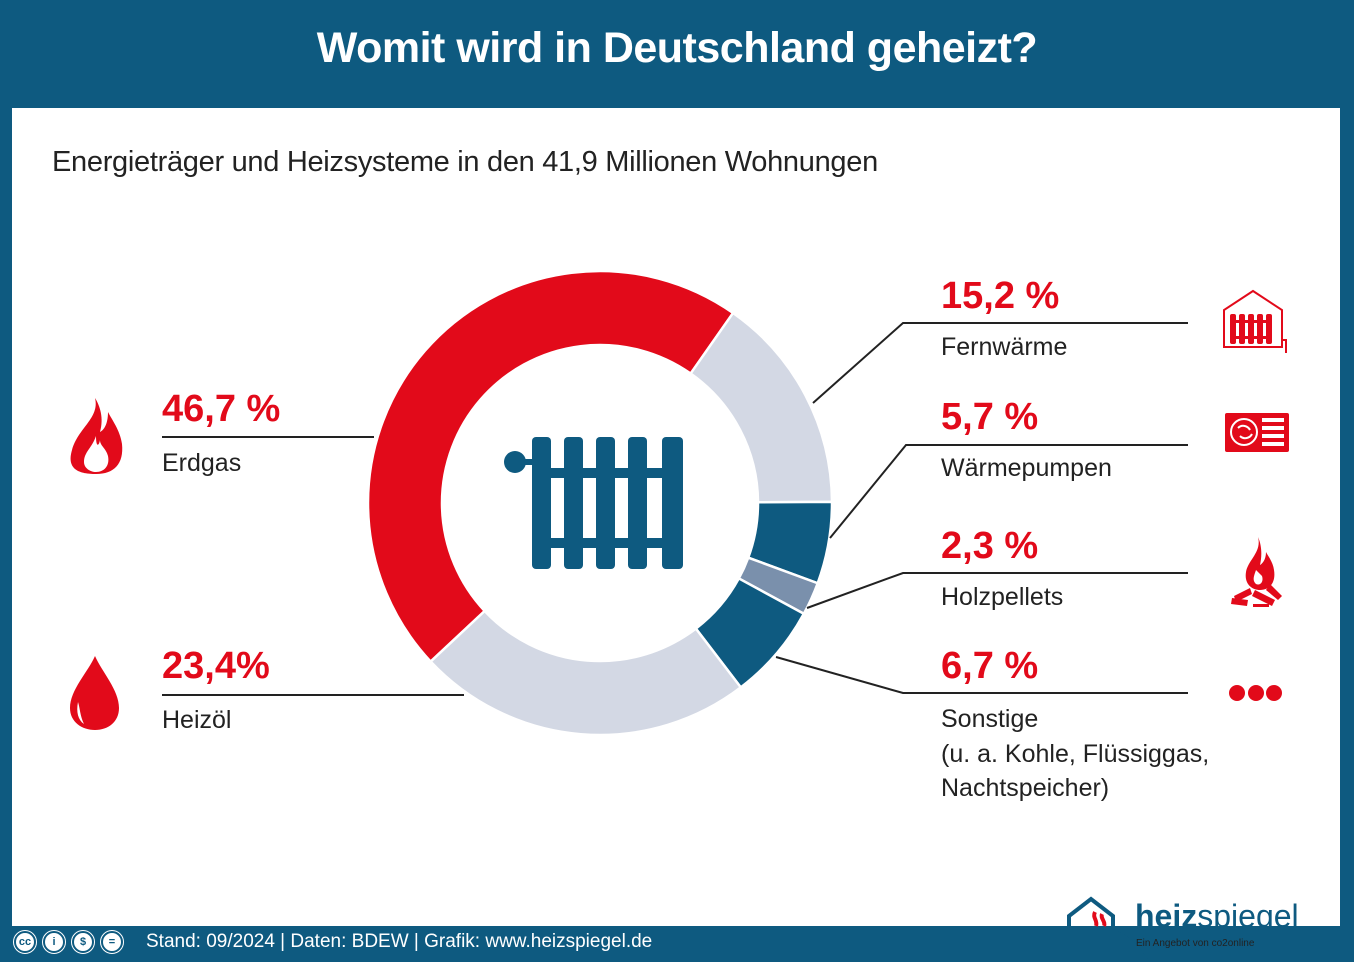  I want to click on heizspiegel-logo-icon, so click(1091, 920).